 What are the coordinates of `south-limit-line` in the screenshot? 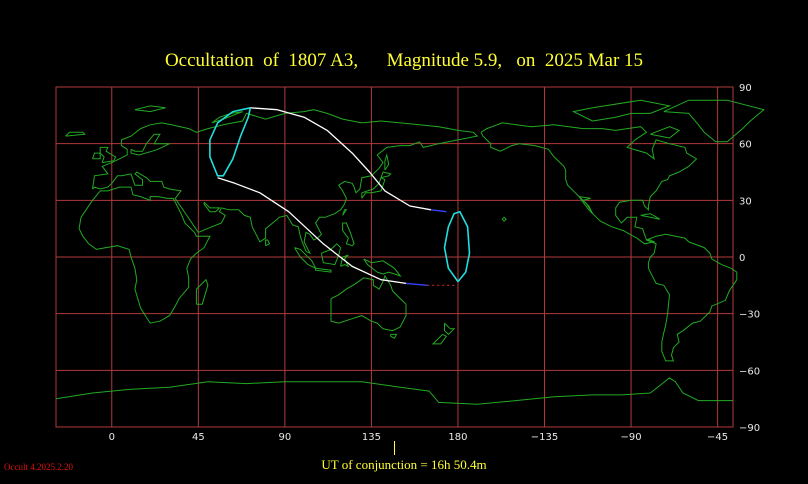 It's located at (312, 231).